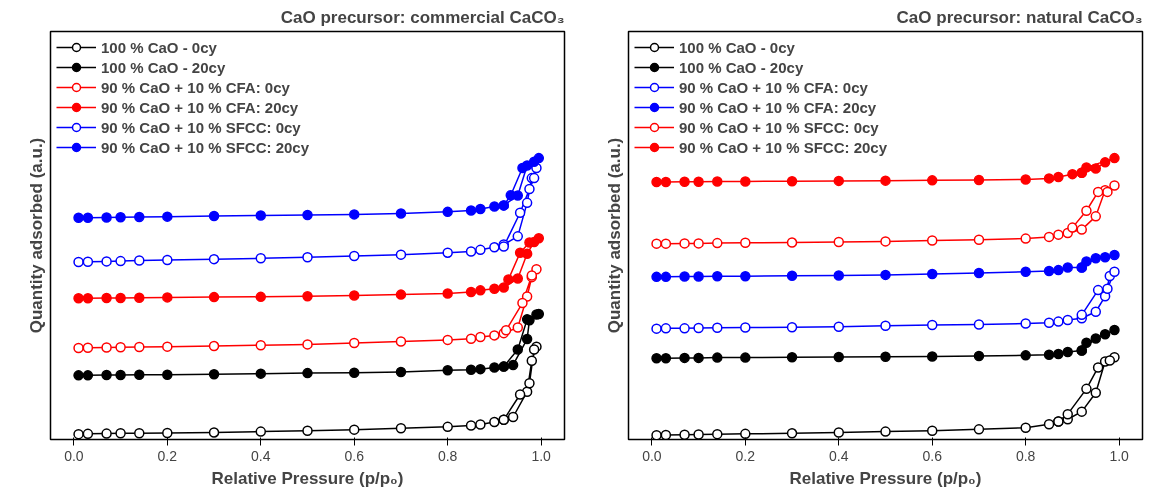  Describe the element at coordinates (422, 17) in the screenshot. I see `chart-title: CaO precursor: commercial CaCO₃` at that location.